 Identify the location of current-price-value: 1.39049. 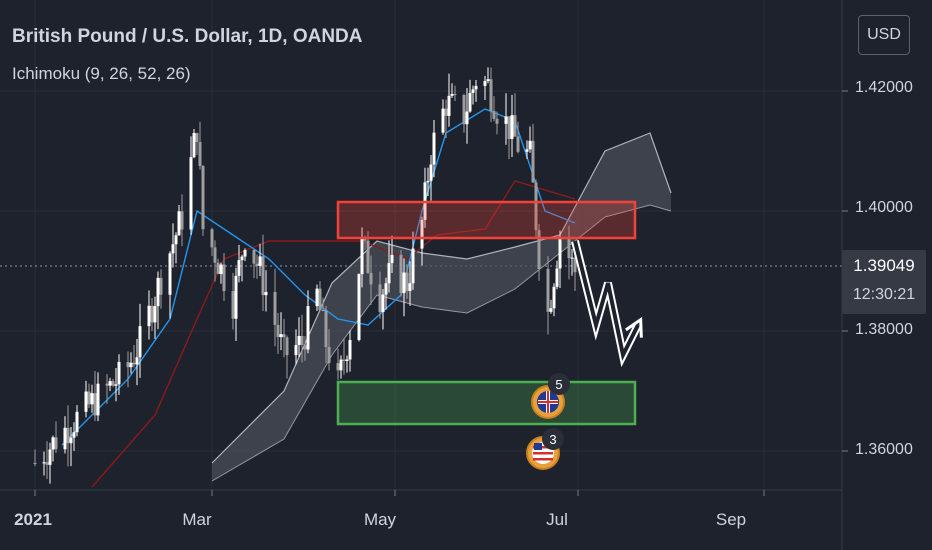
(884, 265).